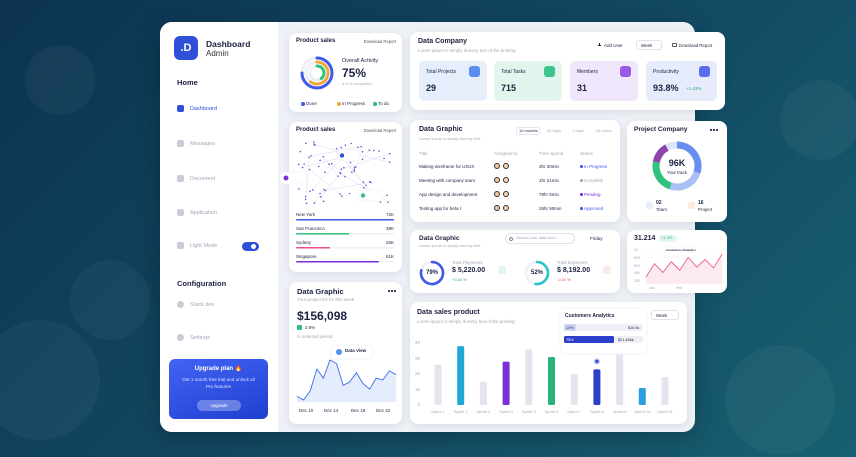 The height and width of the screenshot is (457, 856). What do you see at coordinates (685, 181) in the screenshot?
I see `donut-segment` at bounding box center [685, 181].